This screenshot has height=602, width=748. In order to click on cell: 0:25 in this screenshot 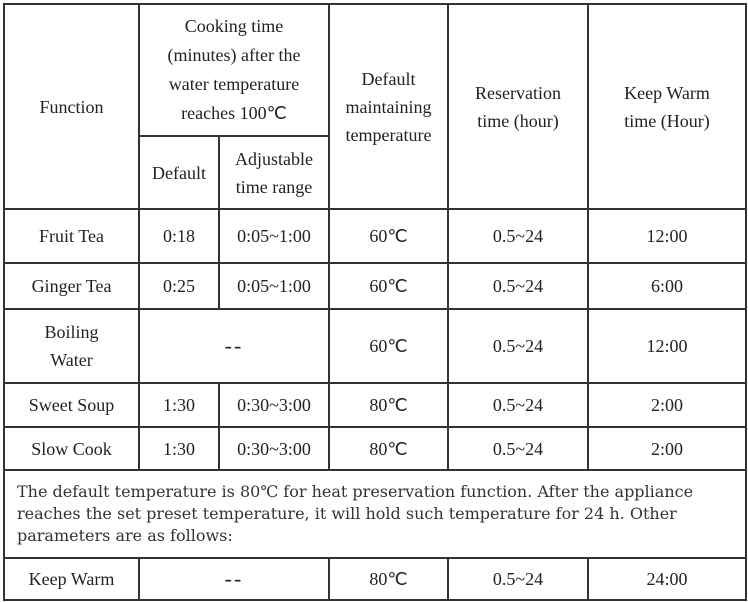, I will do `click(179, 286)`.